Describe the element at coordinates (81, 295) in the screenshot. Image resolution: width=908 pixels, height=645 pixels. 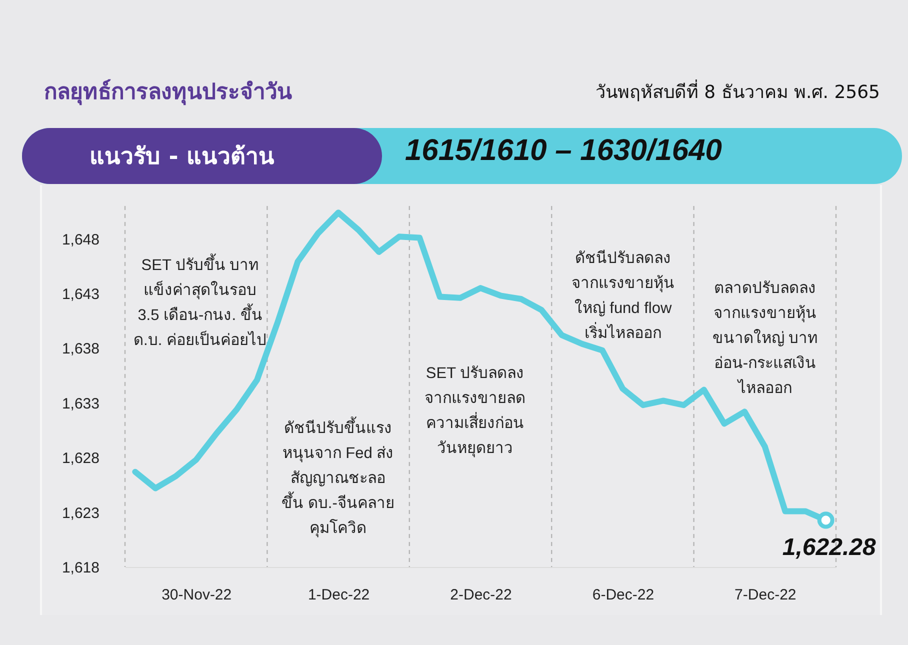
I see `y-tick-label: 1,643` at that location.